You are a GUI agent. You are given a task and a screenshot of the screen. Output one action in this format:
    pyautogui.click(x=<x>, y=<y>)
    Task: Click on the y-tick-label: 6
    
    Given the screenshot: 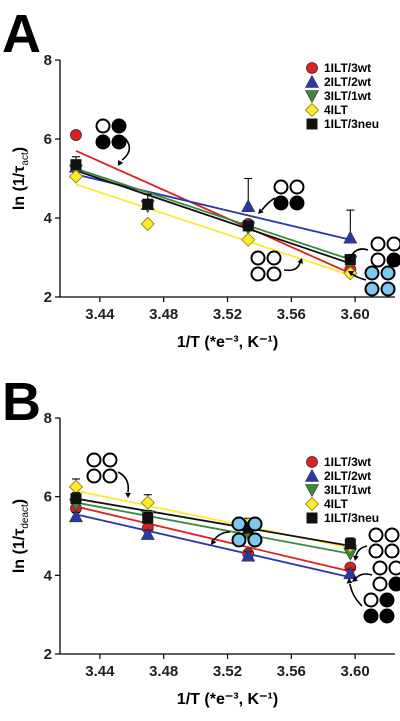 What is the action you would take?
    pyautogui.click(x=48, y=139)
    